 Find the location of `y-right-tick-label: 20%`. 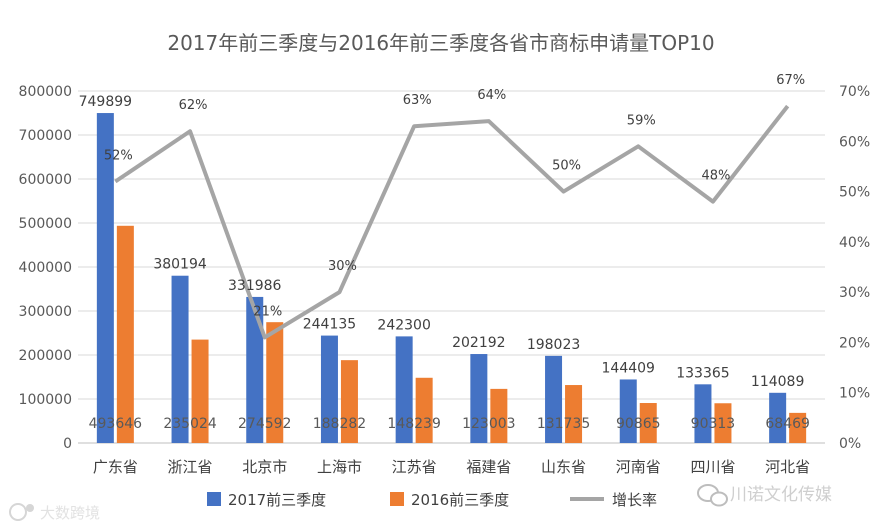

y-right-tick-label: 20% is located at coordinates (854, 343).